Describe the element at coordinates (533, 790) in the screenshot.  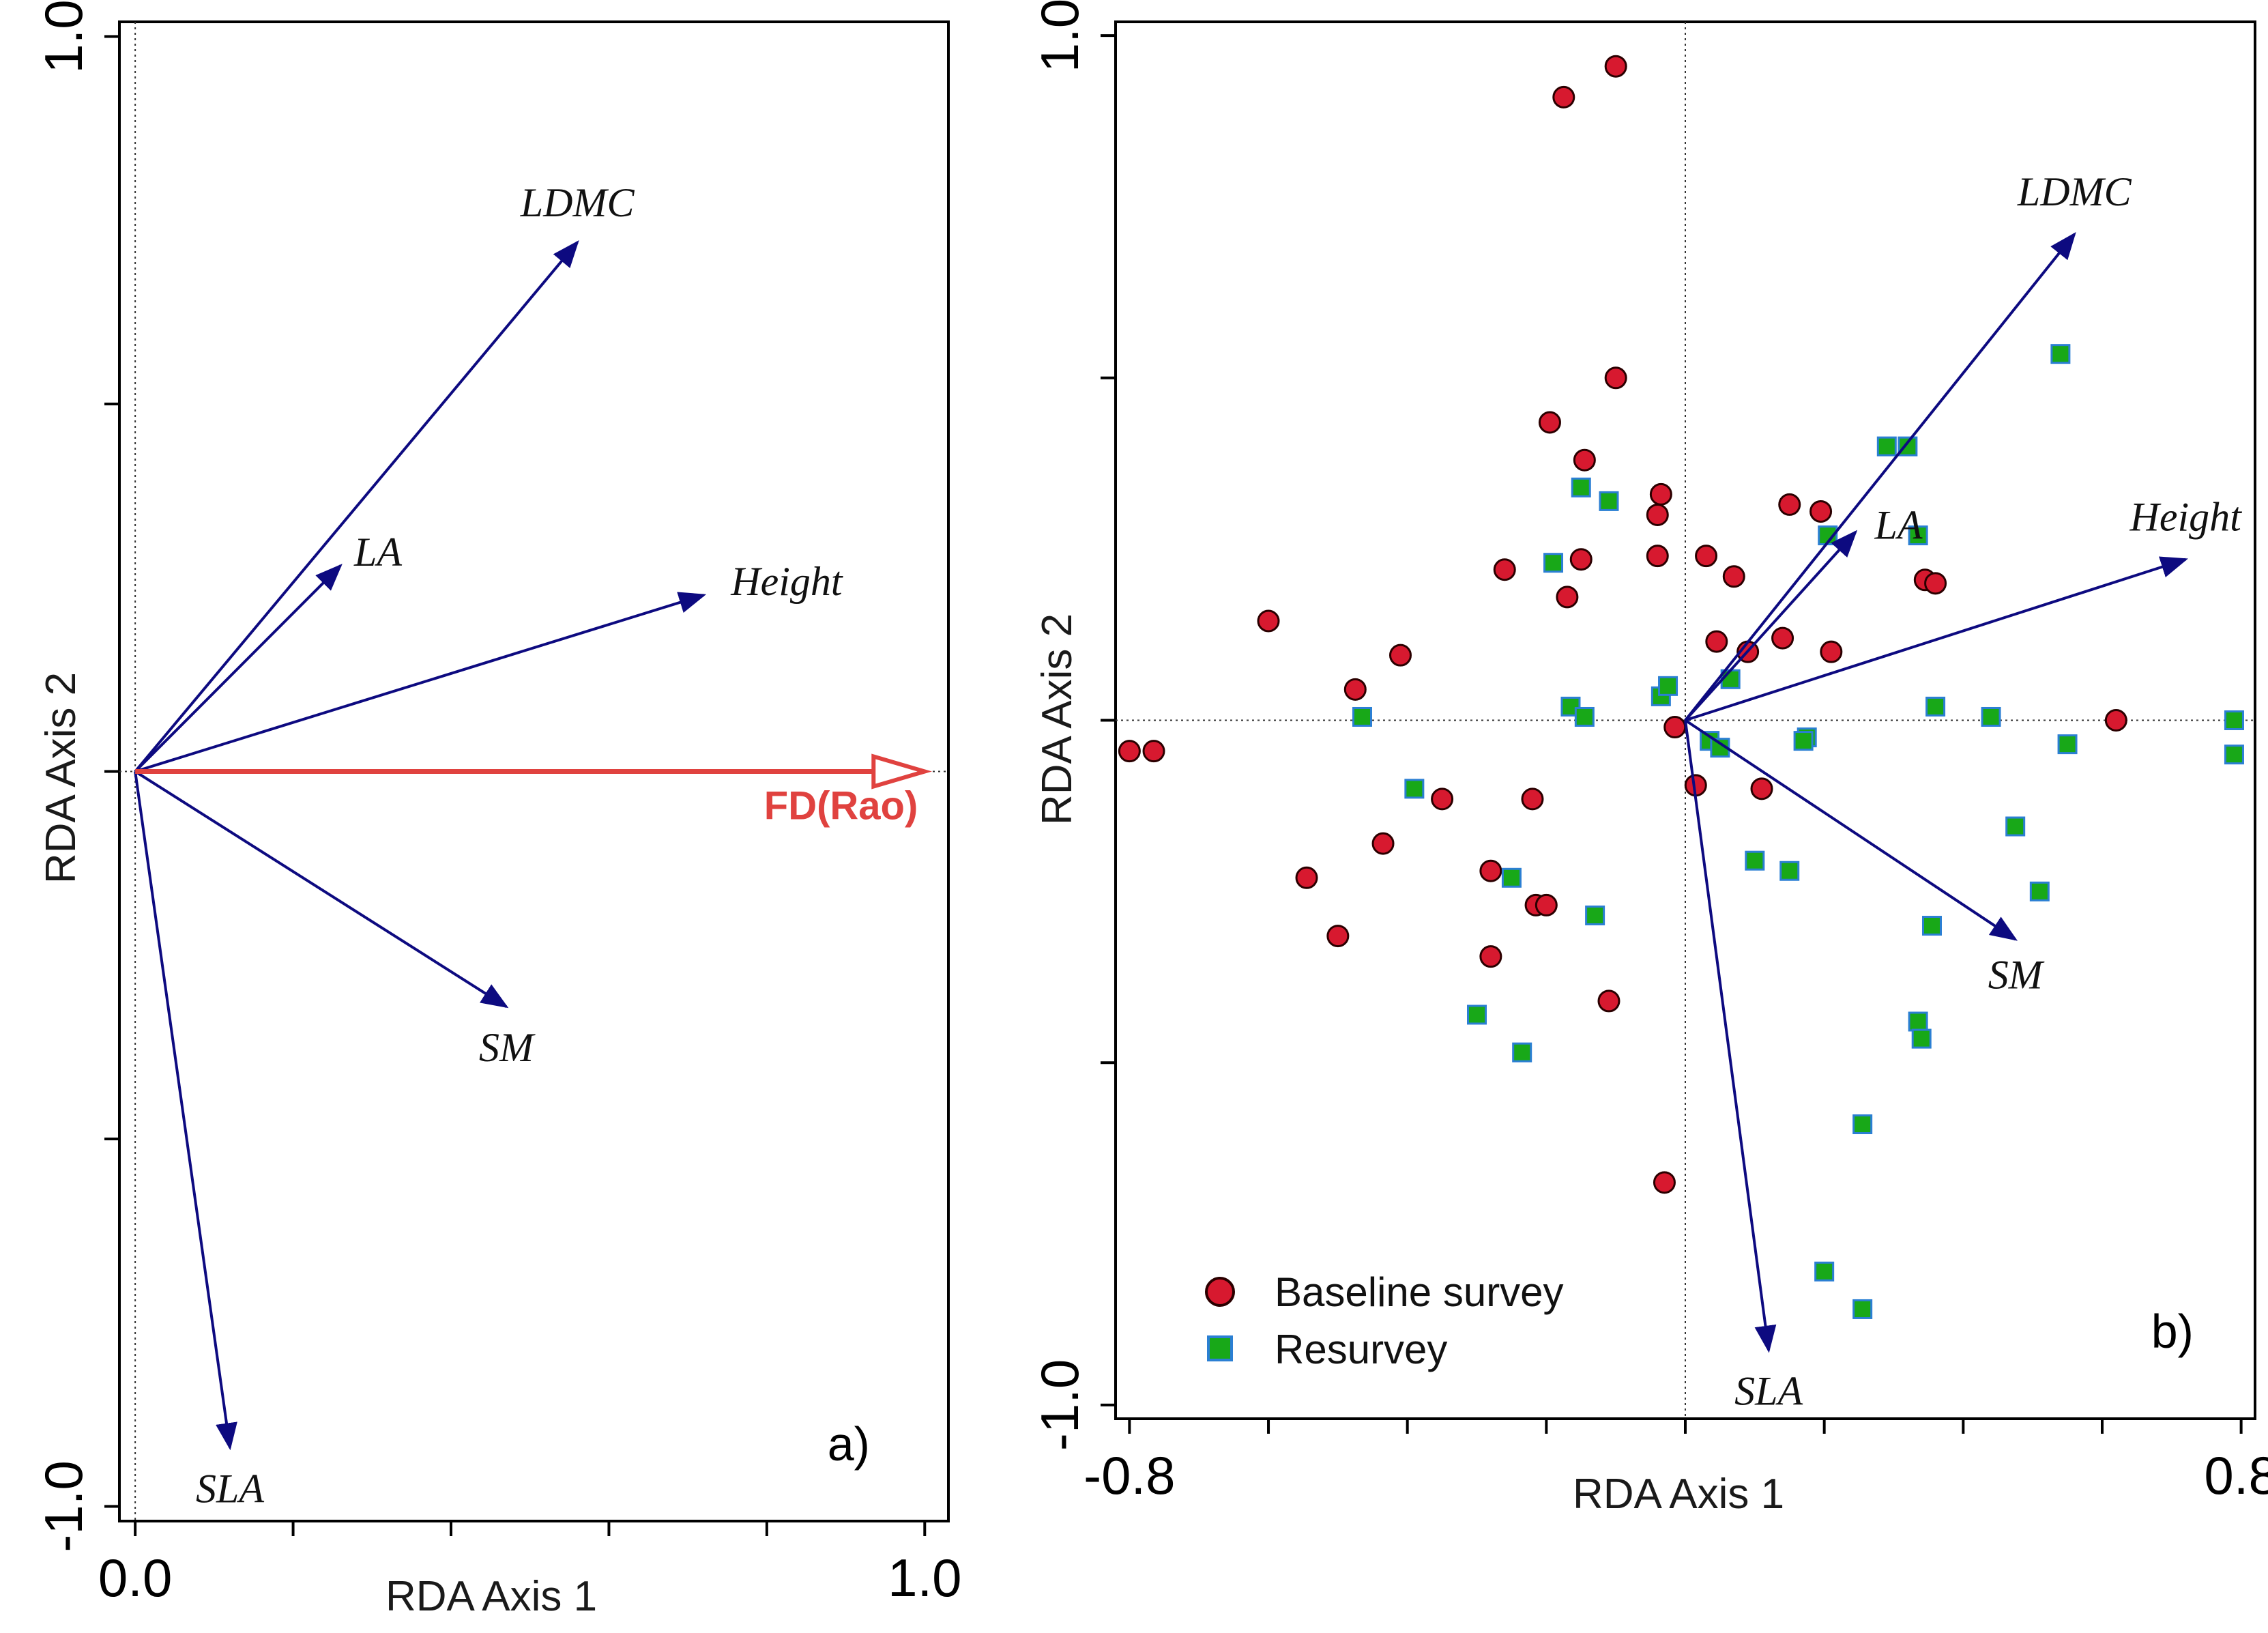
I see `panel-a-response-vector: FD(Rao)` at that location.